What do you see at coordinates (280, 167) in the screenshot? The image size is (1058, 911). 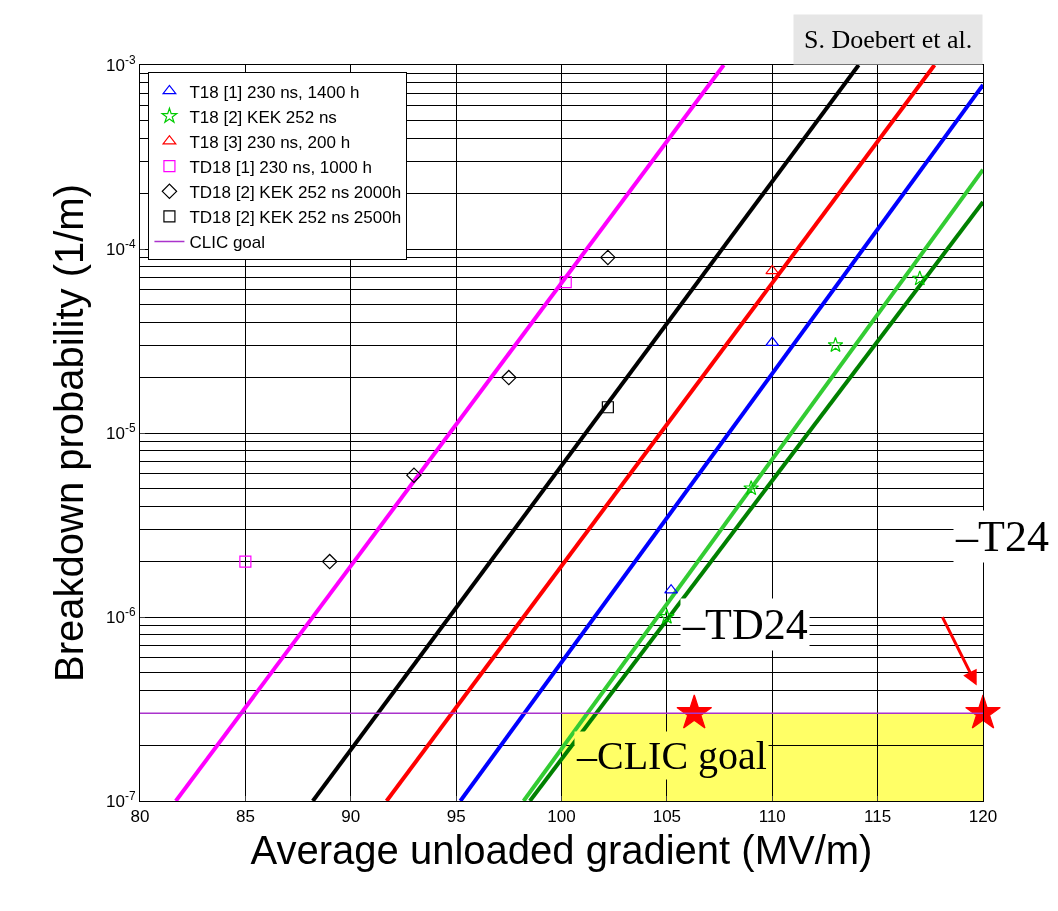 I see `legend-label: TD18 [1] 230 ns, 1000 h` at bounding box center [280, 167].